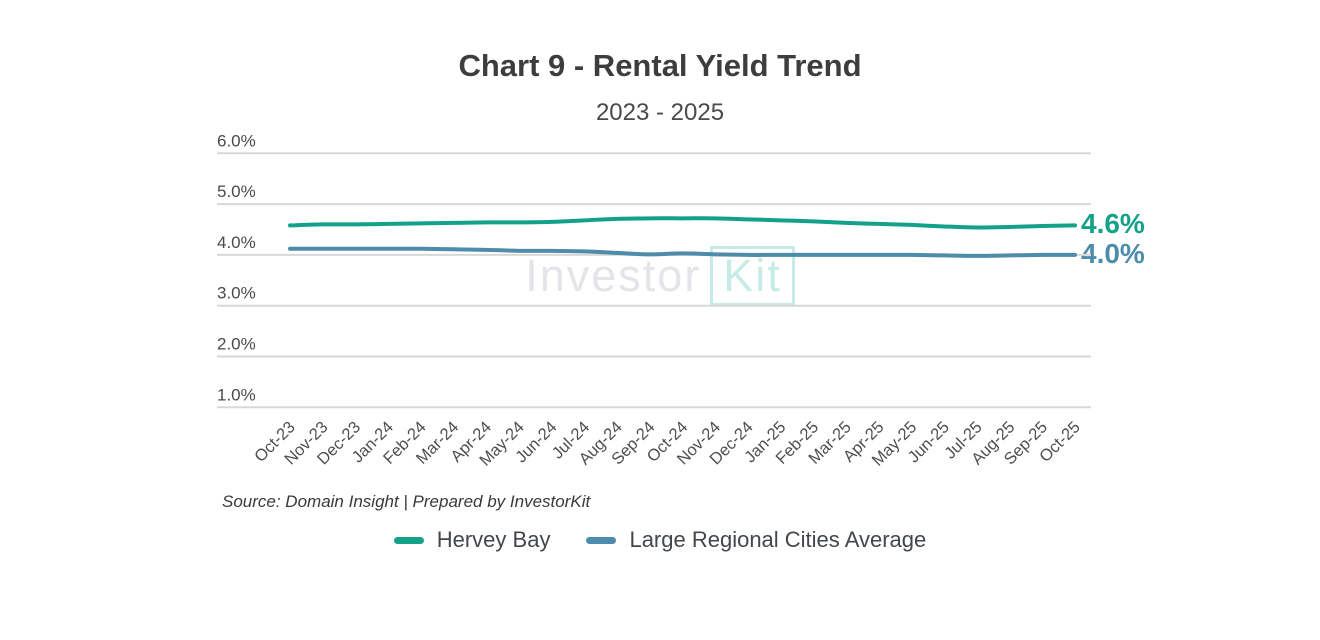 The image size is (1320, 640). Describe the element at coordinates (1113, 224) in the screenshot. I see `hervey-bay-end-value-label: 4.6%` at that location.